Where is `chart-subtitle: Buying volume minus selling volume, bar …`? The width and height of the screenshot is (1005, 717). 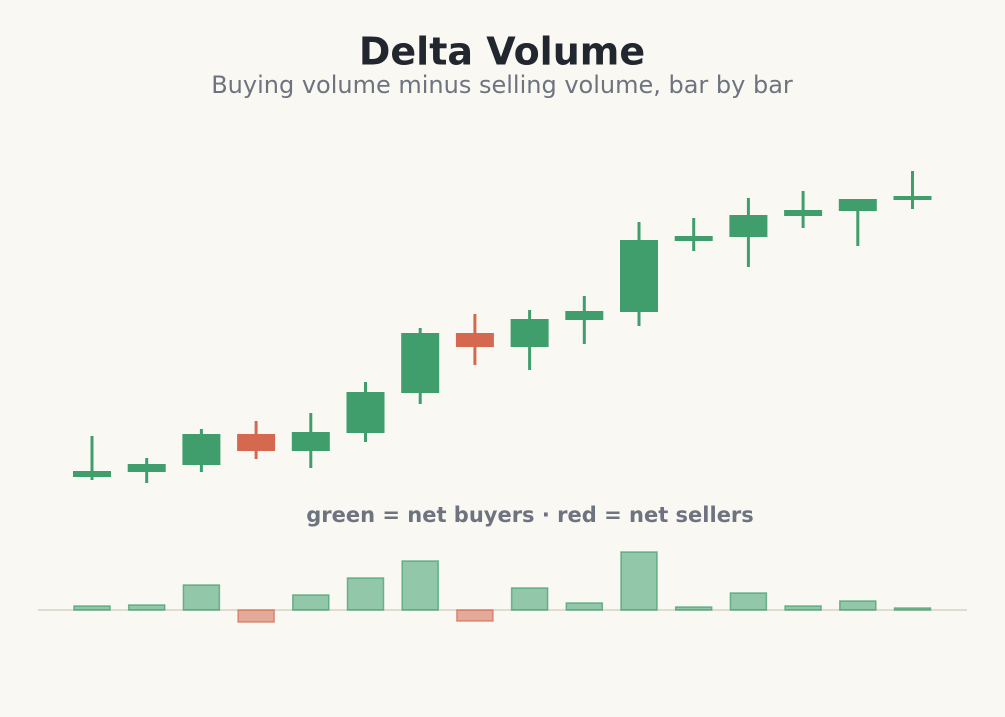
chart-subtitle: Buying volume minus selling volume, bar … is located at coordinates (502, 85).